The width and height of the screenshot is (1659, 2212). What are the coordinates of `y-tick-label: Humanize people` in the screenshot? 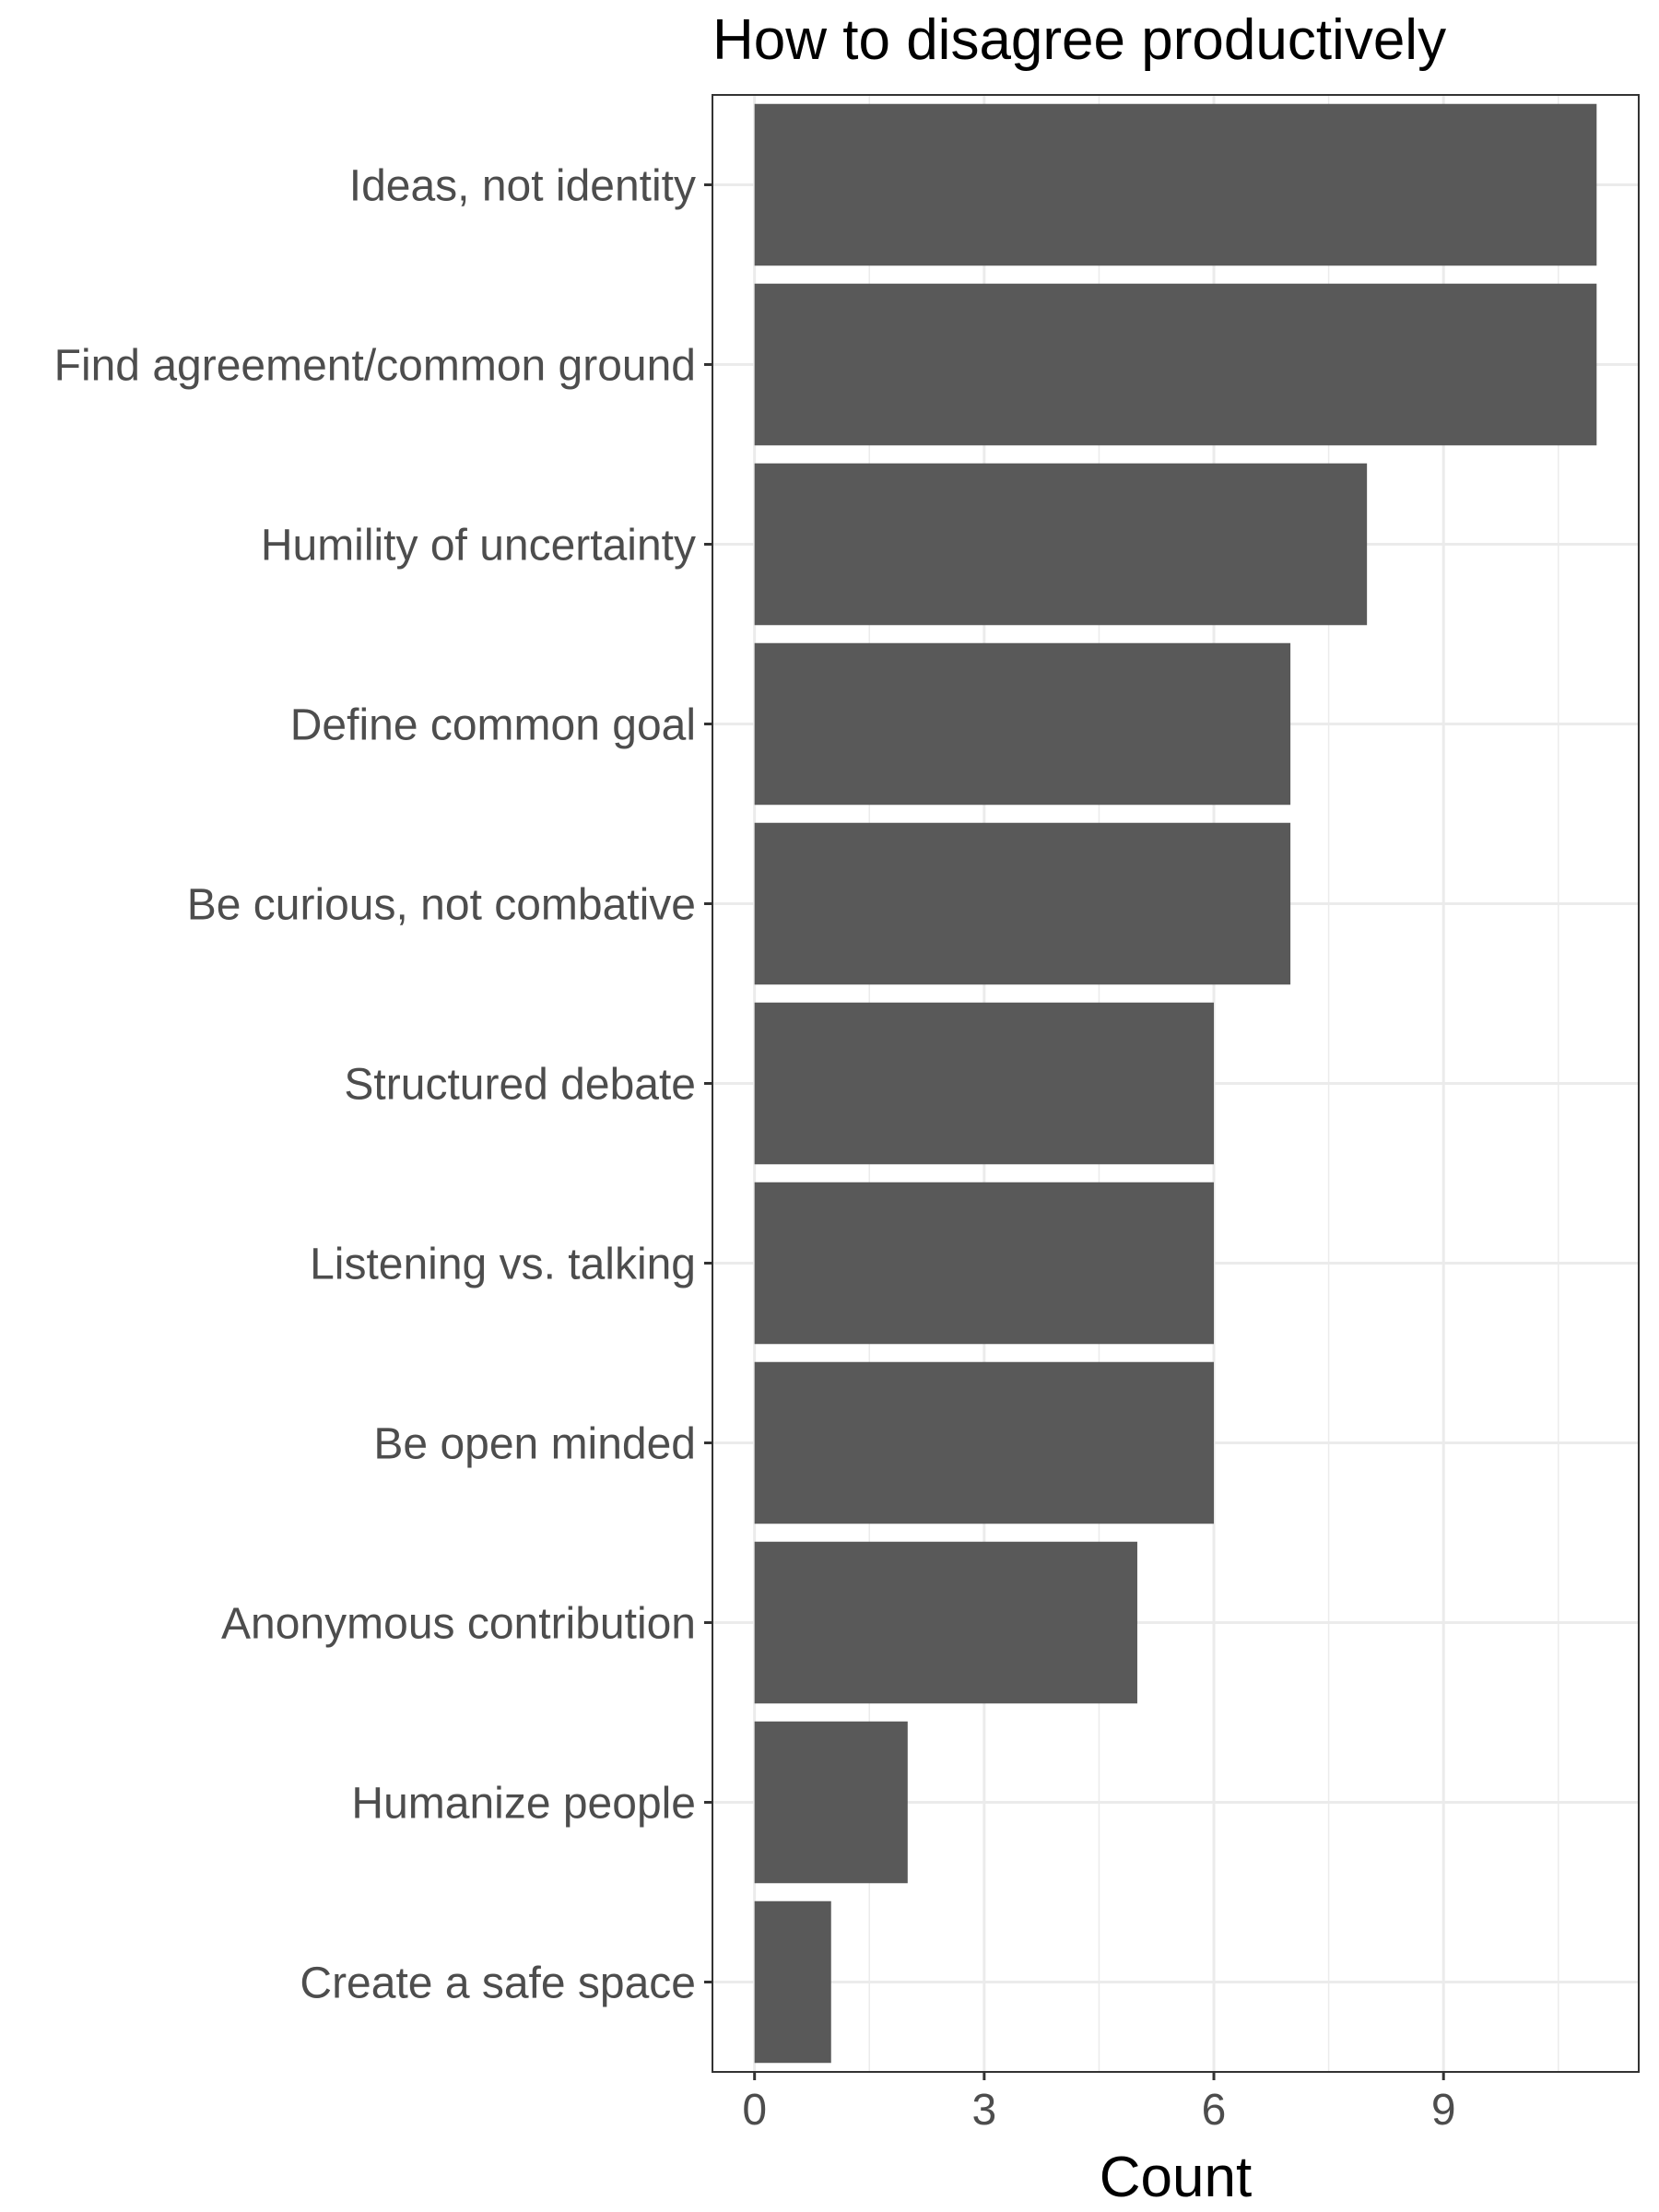 It's located at (523, 1804).